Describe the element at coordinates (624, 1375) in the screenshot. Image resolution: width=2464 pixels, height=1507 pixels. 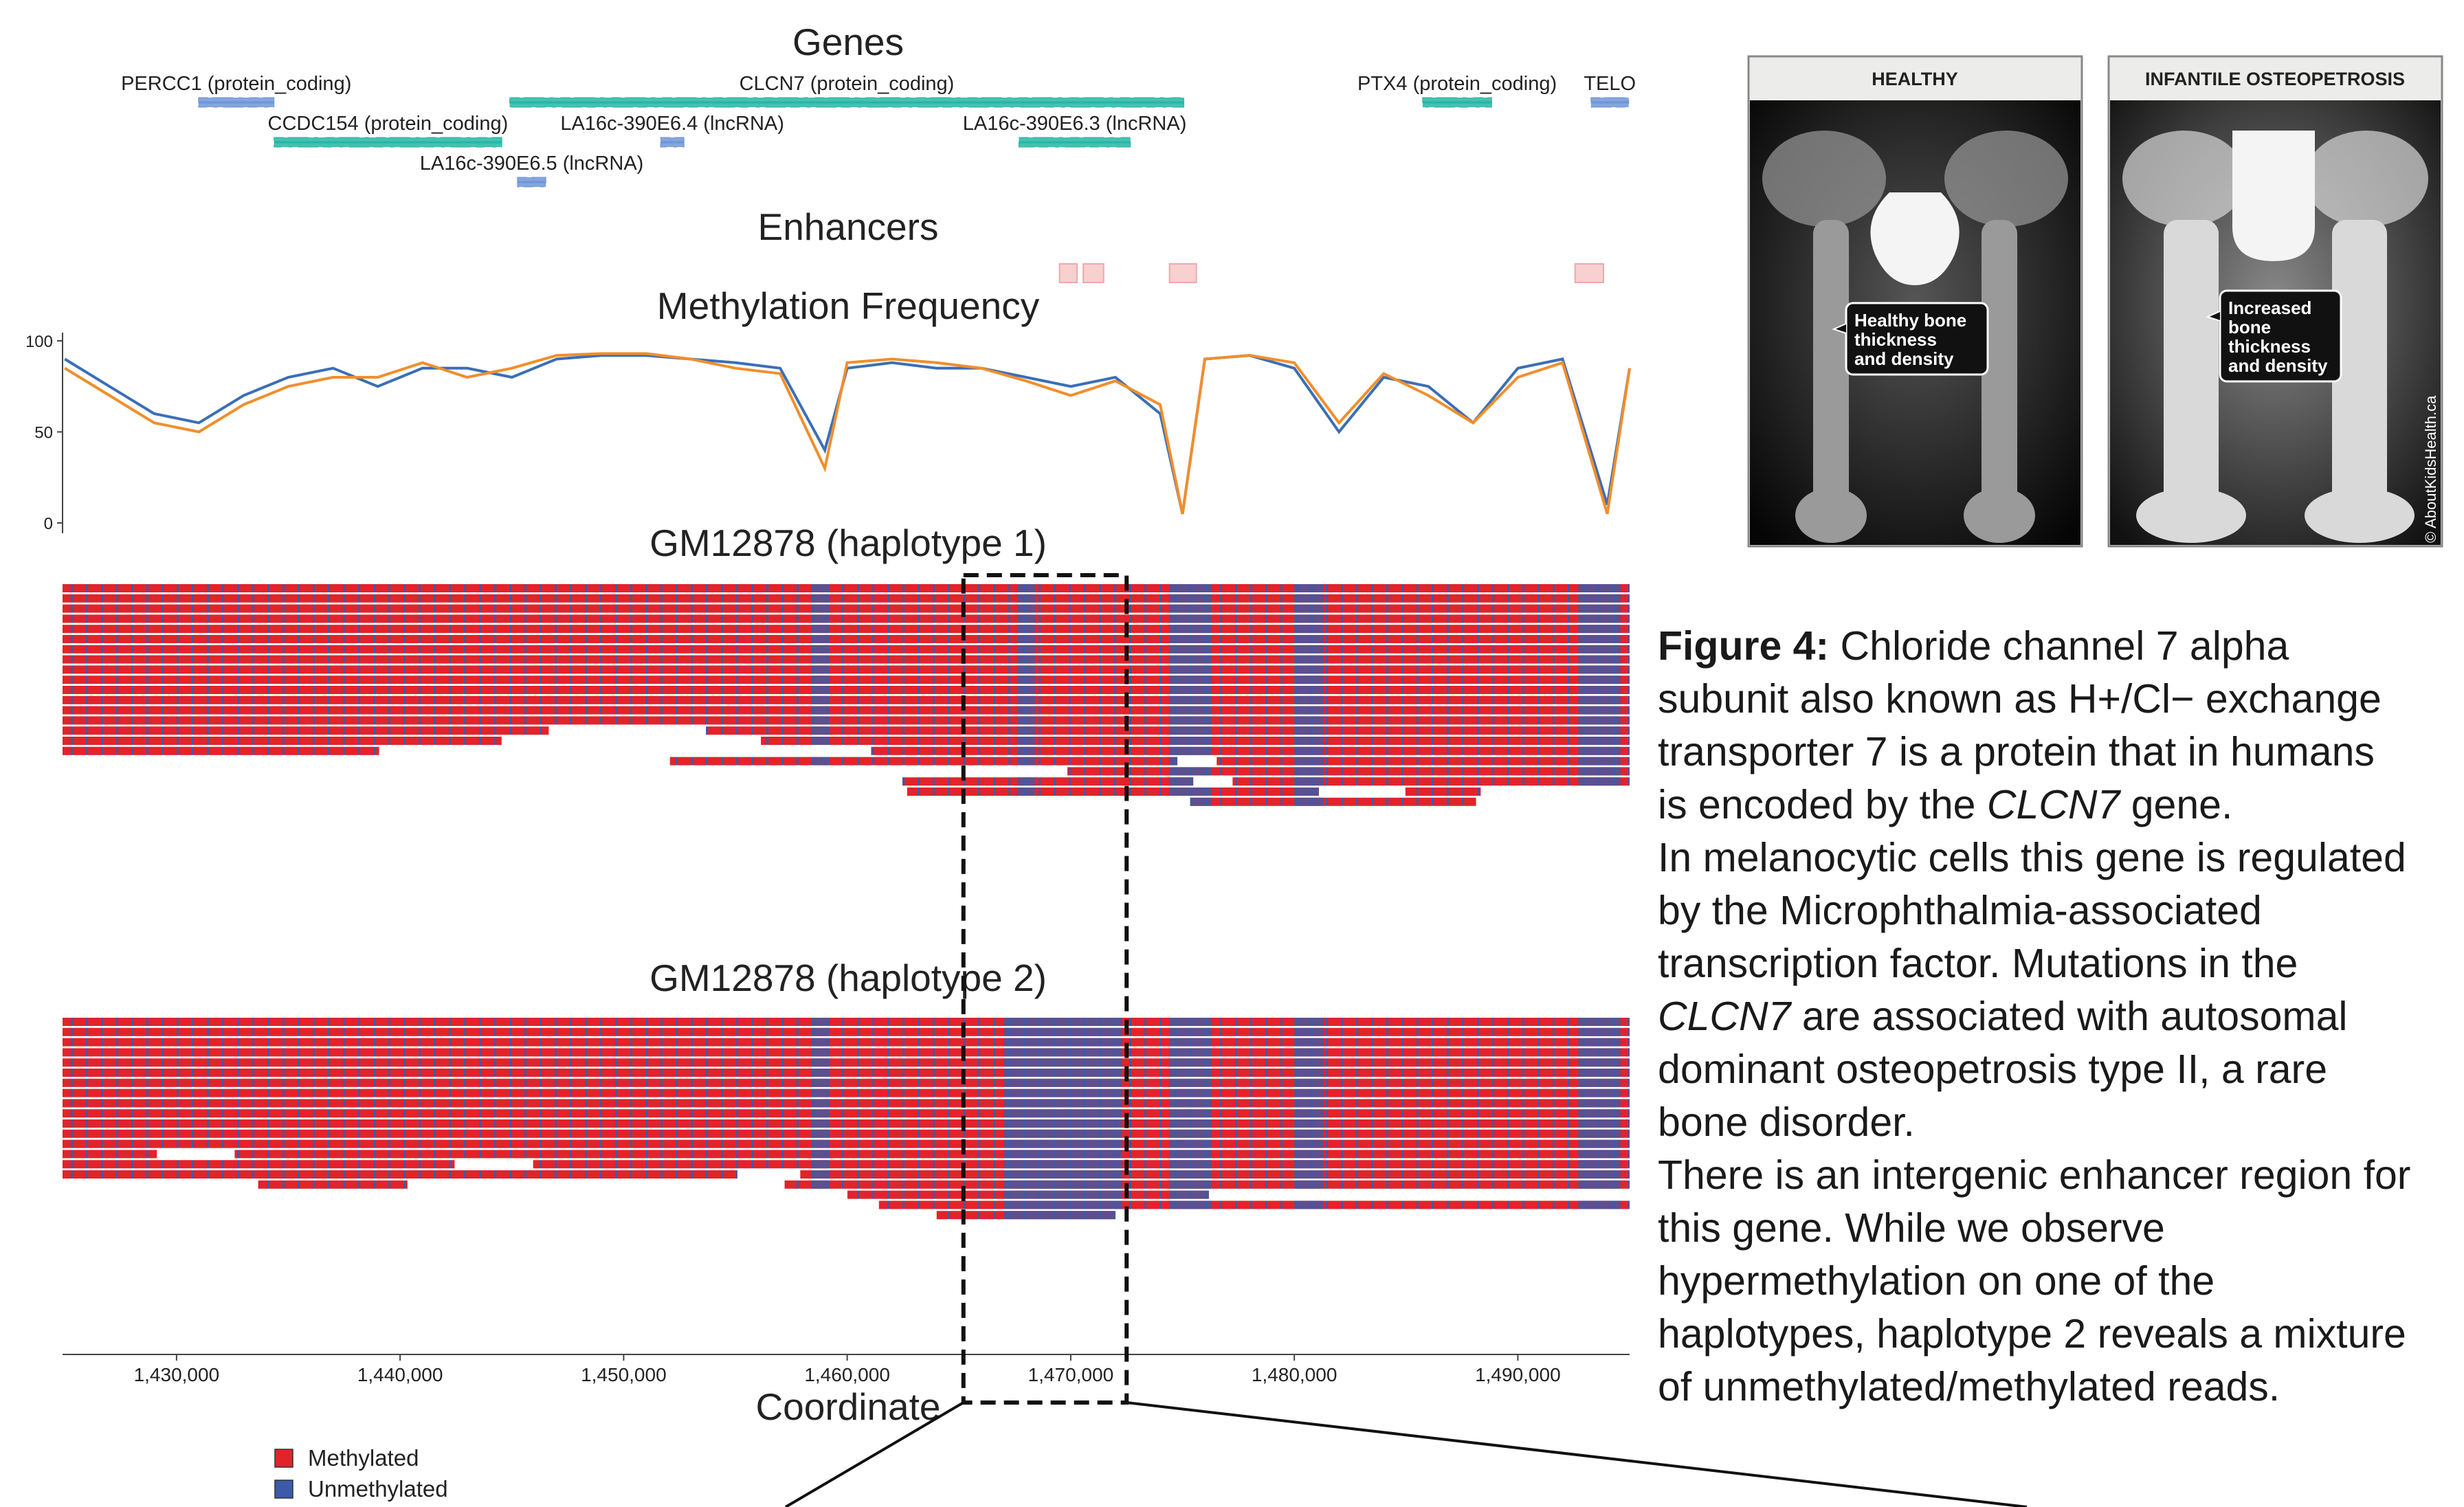
I see `x-tick-label: 1,450,000` at that location.